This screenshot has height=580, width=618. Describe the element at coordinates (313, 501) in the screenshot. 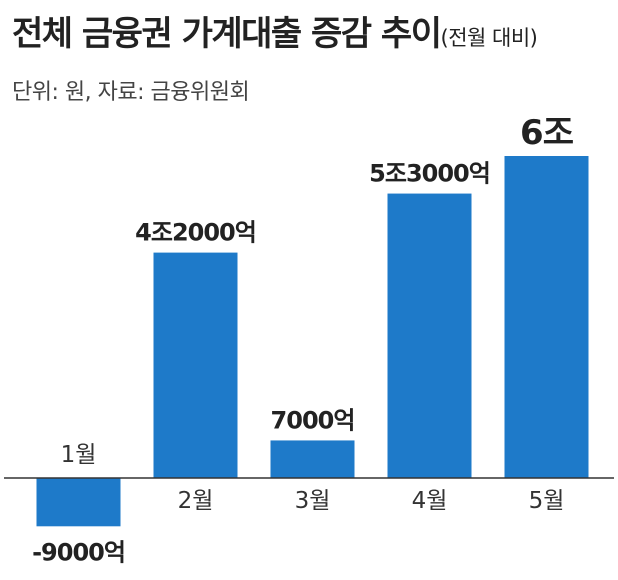

I see `category-label-3: 3월` at that location.